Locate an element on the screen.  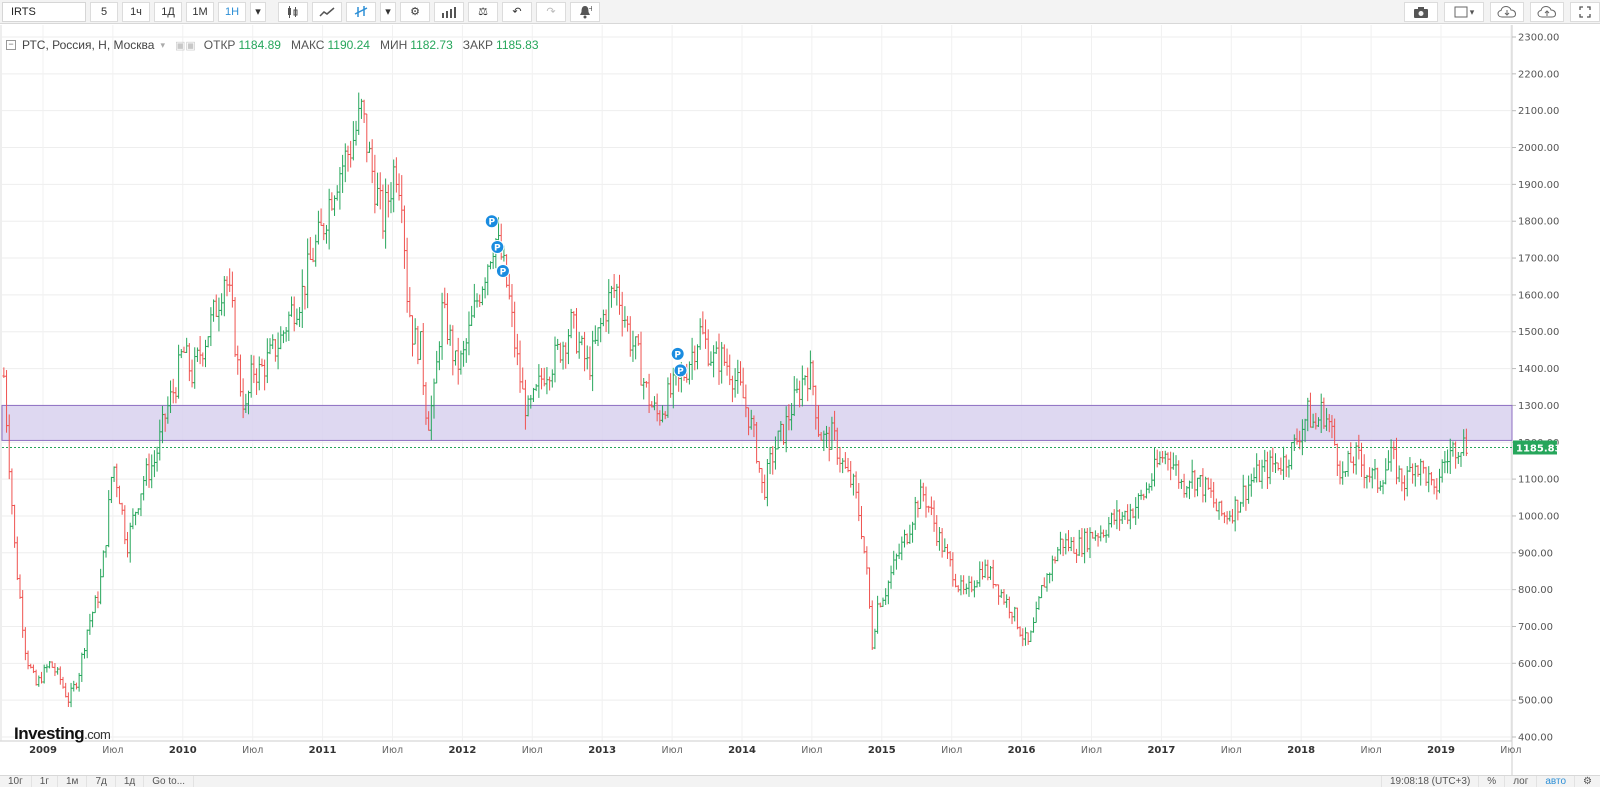
legend-settings-icon: ▣▣ is located at coordinates (185, 45).